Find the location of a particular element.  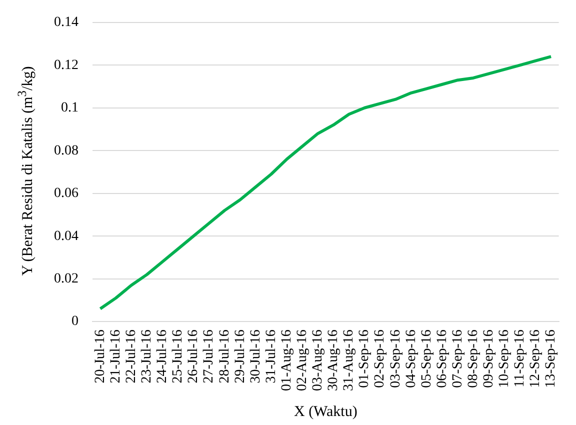

y-tick-label: 0.02 is located at coordinates (66, 279).